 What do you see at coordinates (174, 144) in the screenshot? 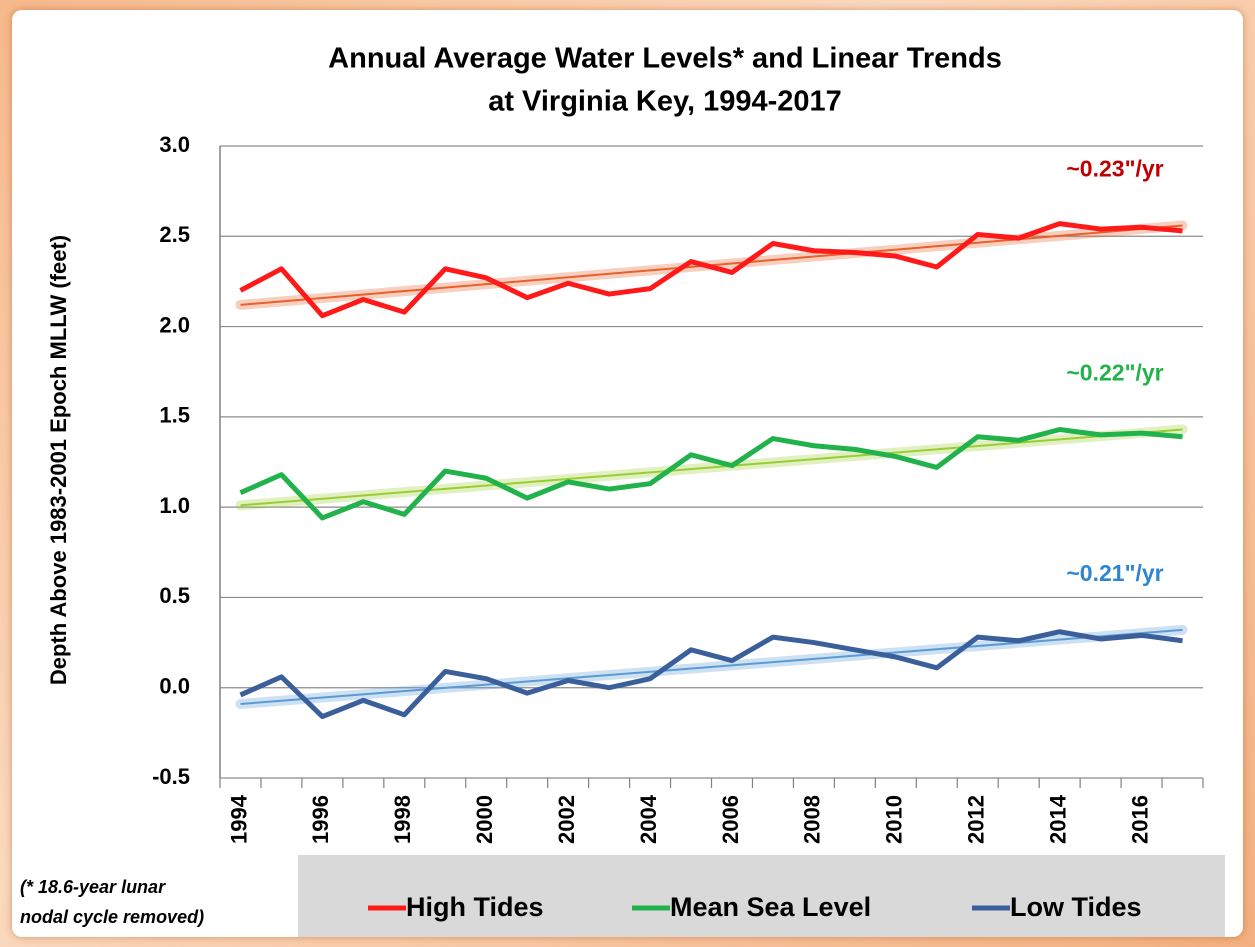
I see `y-tick-label: 3.0` at bounding box center [174, 144].